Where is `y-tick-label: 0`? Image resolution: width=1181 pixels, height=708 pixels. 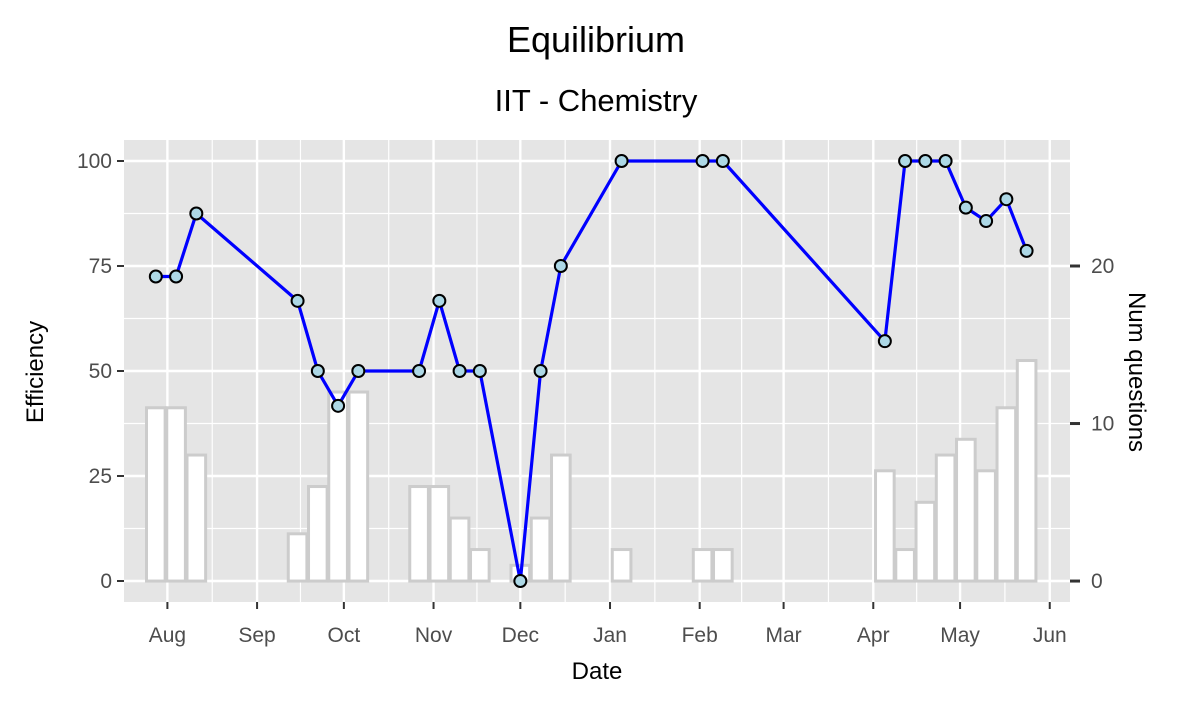 y-tick-label: 0 is located at coordinates (106, 581).